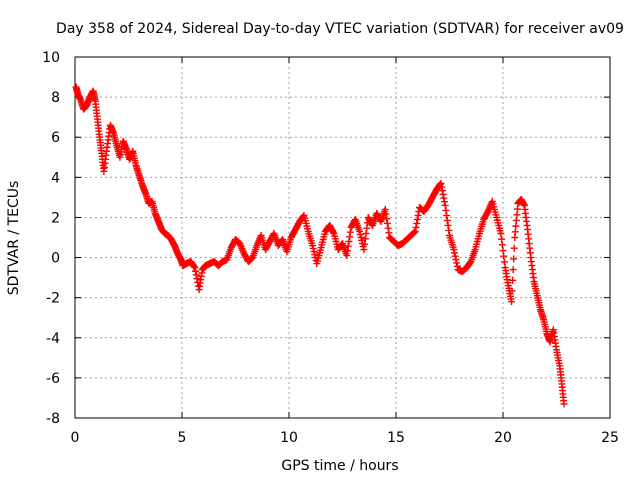 The width and height of the screenshot is (640, 480). What do you see at coordinates (53, 299) in the screenshot?
I see `y-tick-label: -2` at bounding box center [53, 299].